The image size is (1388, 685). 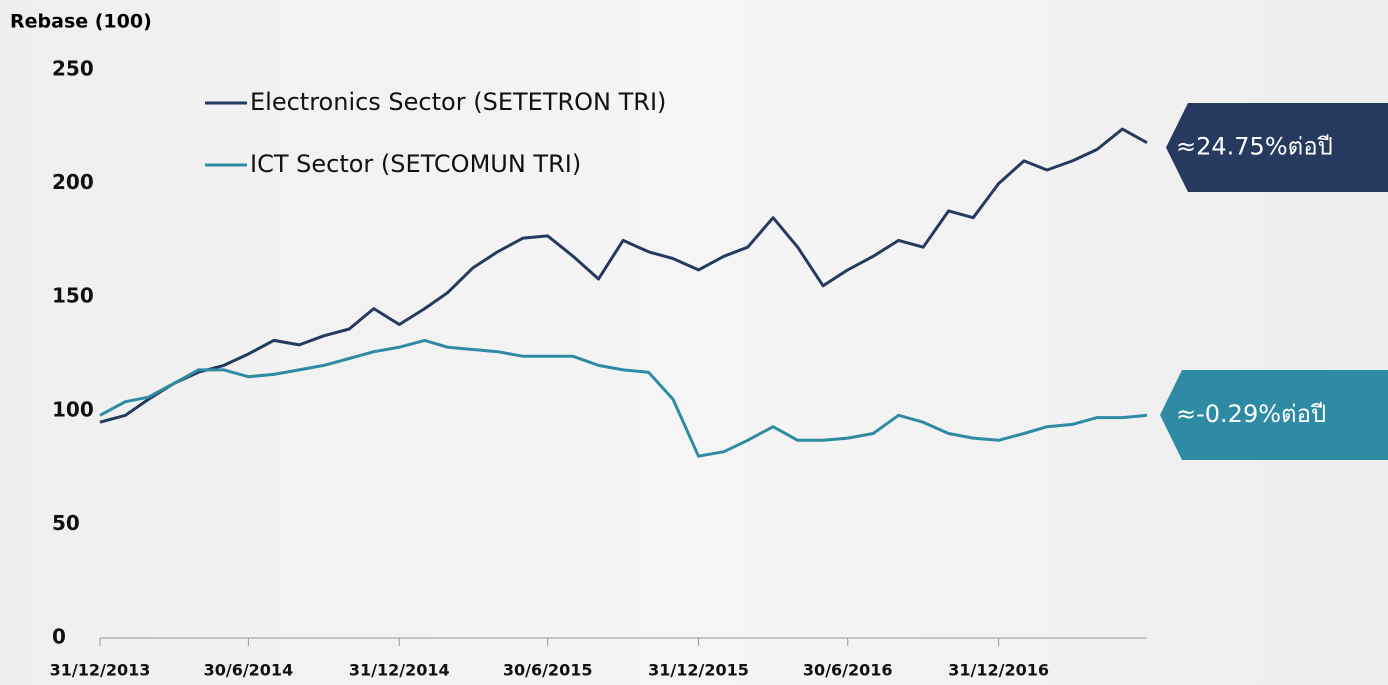 I want to click on y-tick-label: 250, so click(x=73, y=69).